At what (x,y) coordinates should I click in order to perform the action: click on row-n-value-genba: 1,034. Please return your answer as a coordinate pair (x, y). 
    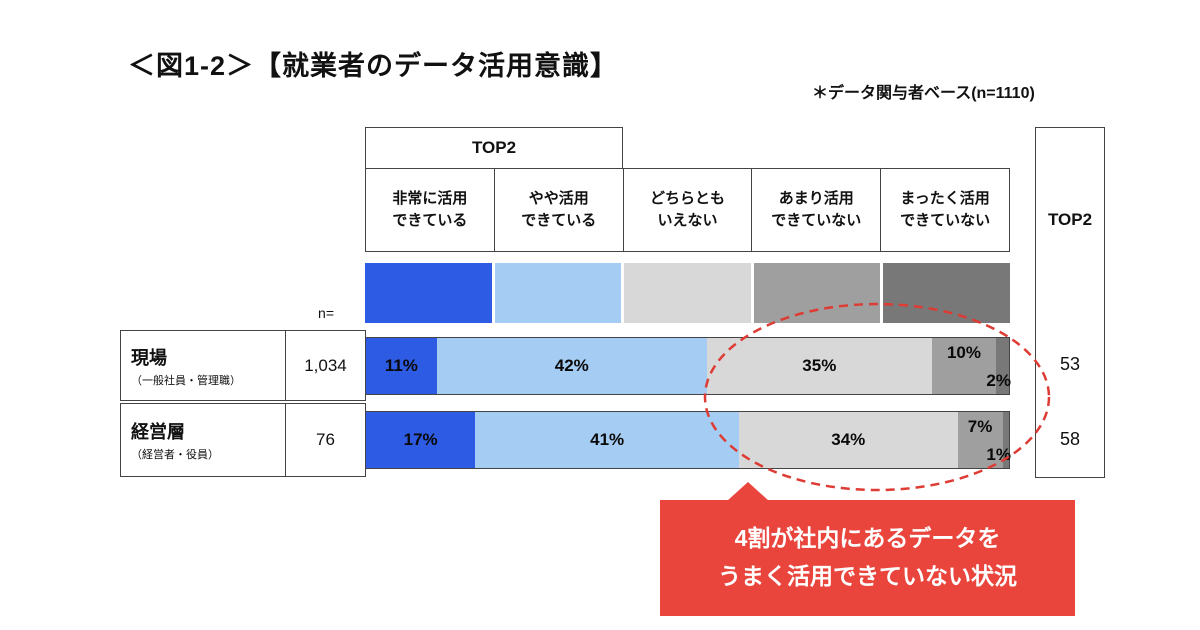
    Looking at the image, I should click on (325, 365).